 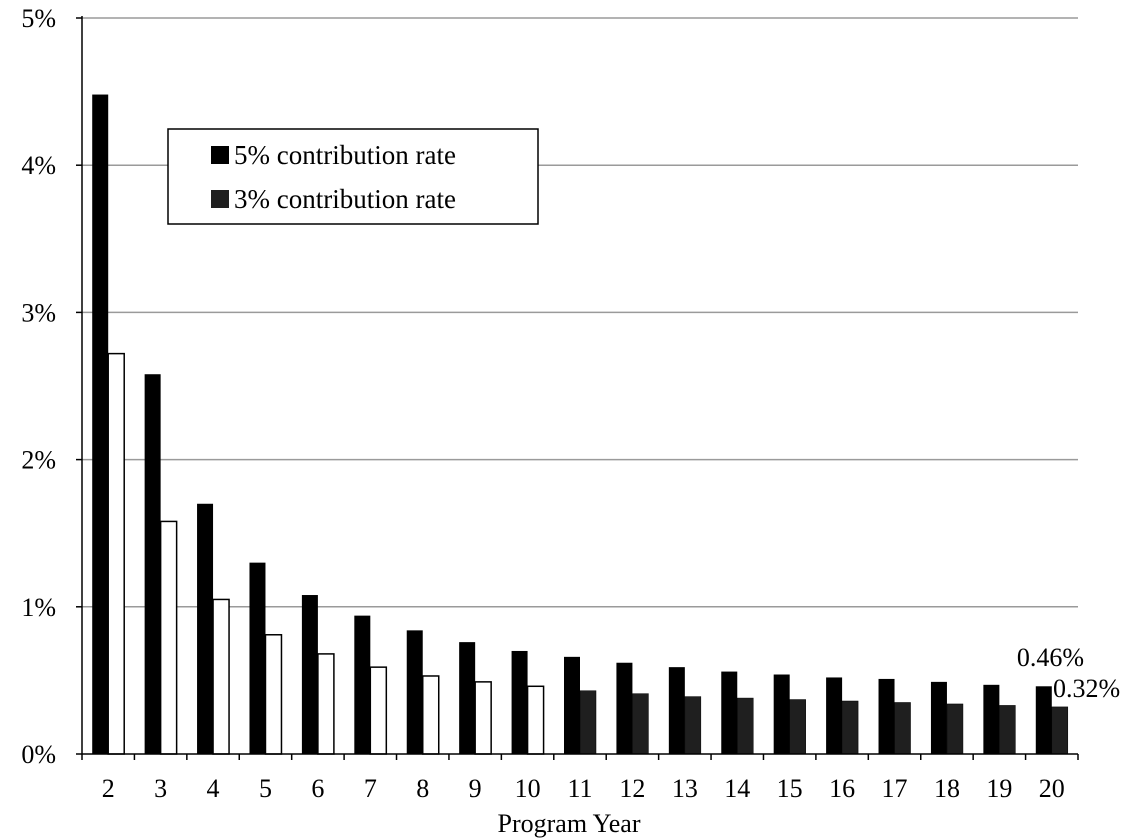 I want to click on data-labels: 0.46% 0.32%, so click(x=1068, y=673).